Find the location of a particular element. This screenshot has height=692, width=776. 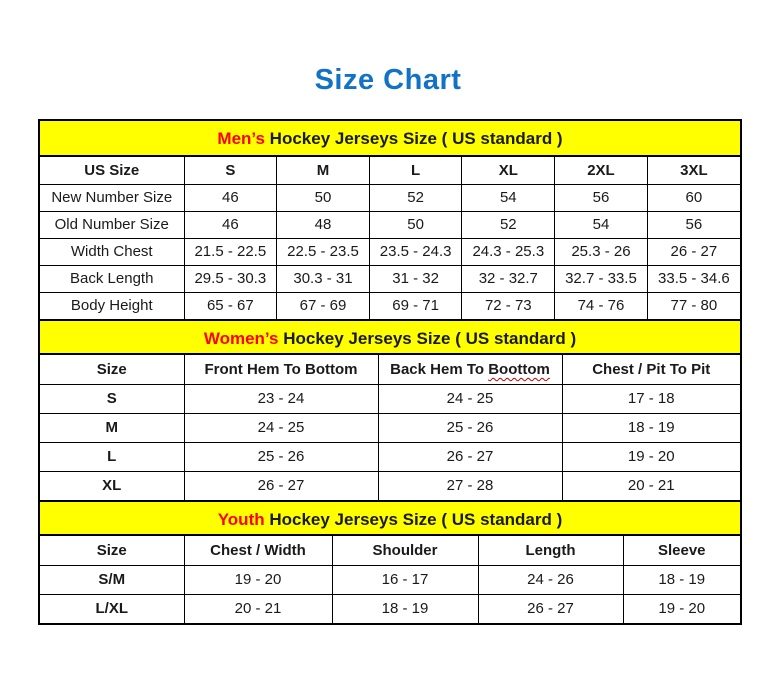

cell-value: 33.5 - 34.6 is located at coordinates (693, 278).